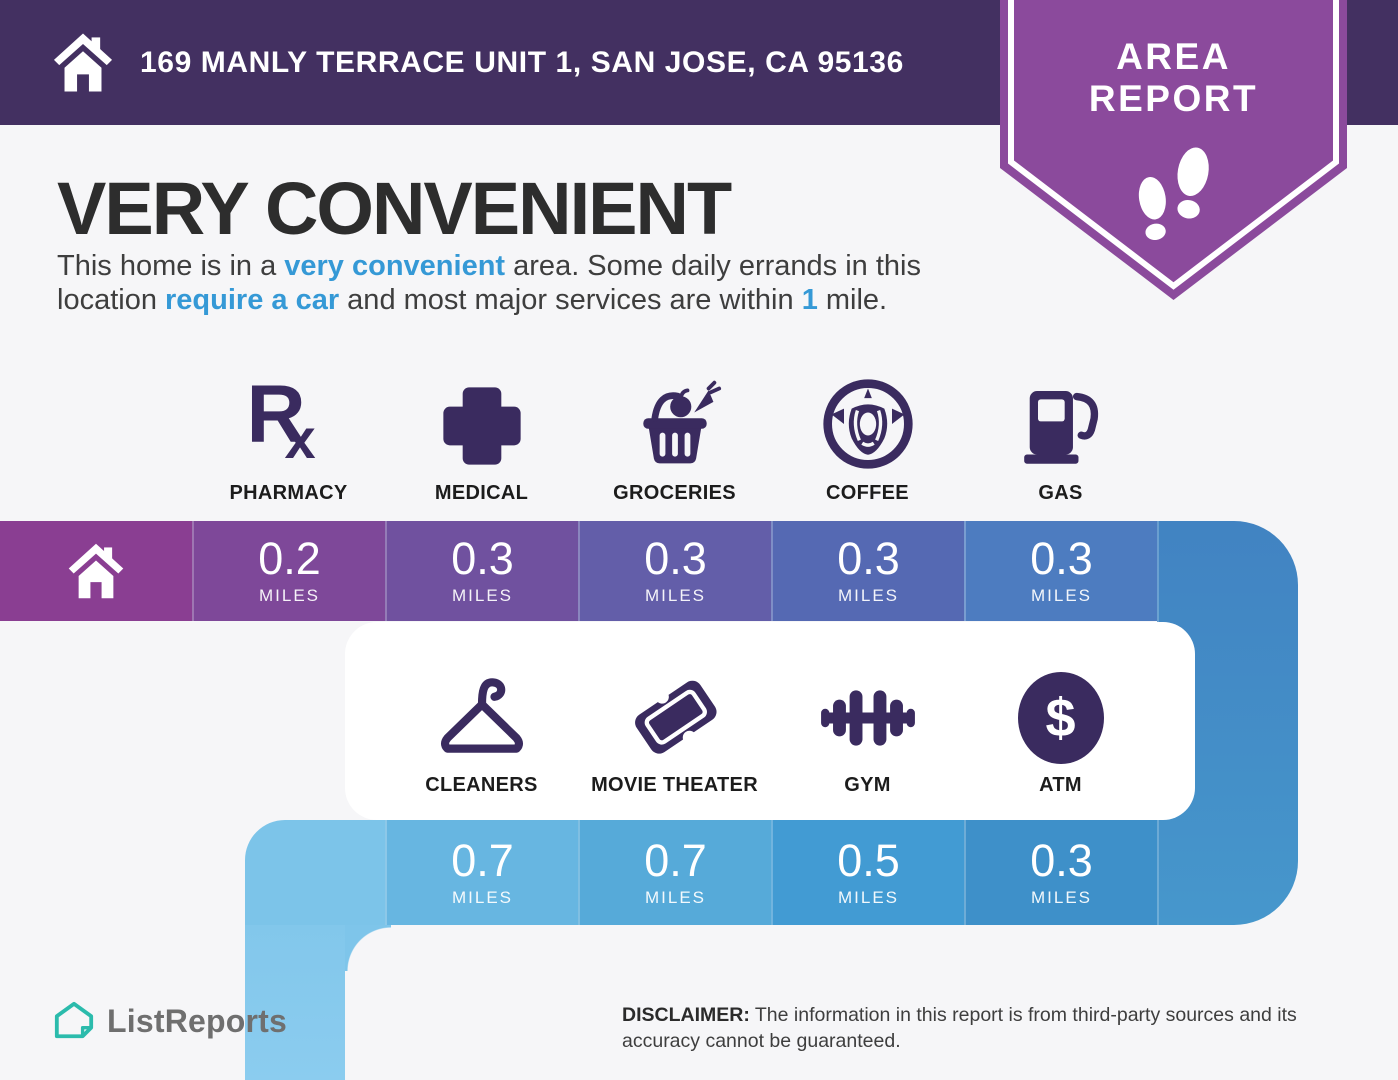  Describe the element at coordinates (852, 299) in the screenshot. I see `description-segment: mile.` at that location.